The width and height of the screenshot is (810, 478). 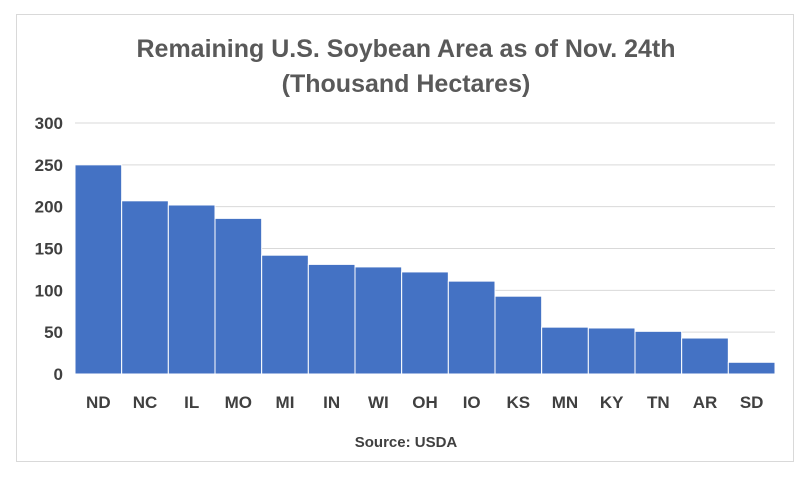 What do you see at coordinates (611, 351) in the screenshot?
I see `bar-ky` at bounding box center [611, 351].